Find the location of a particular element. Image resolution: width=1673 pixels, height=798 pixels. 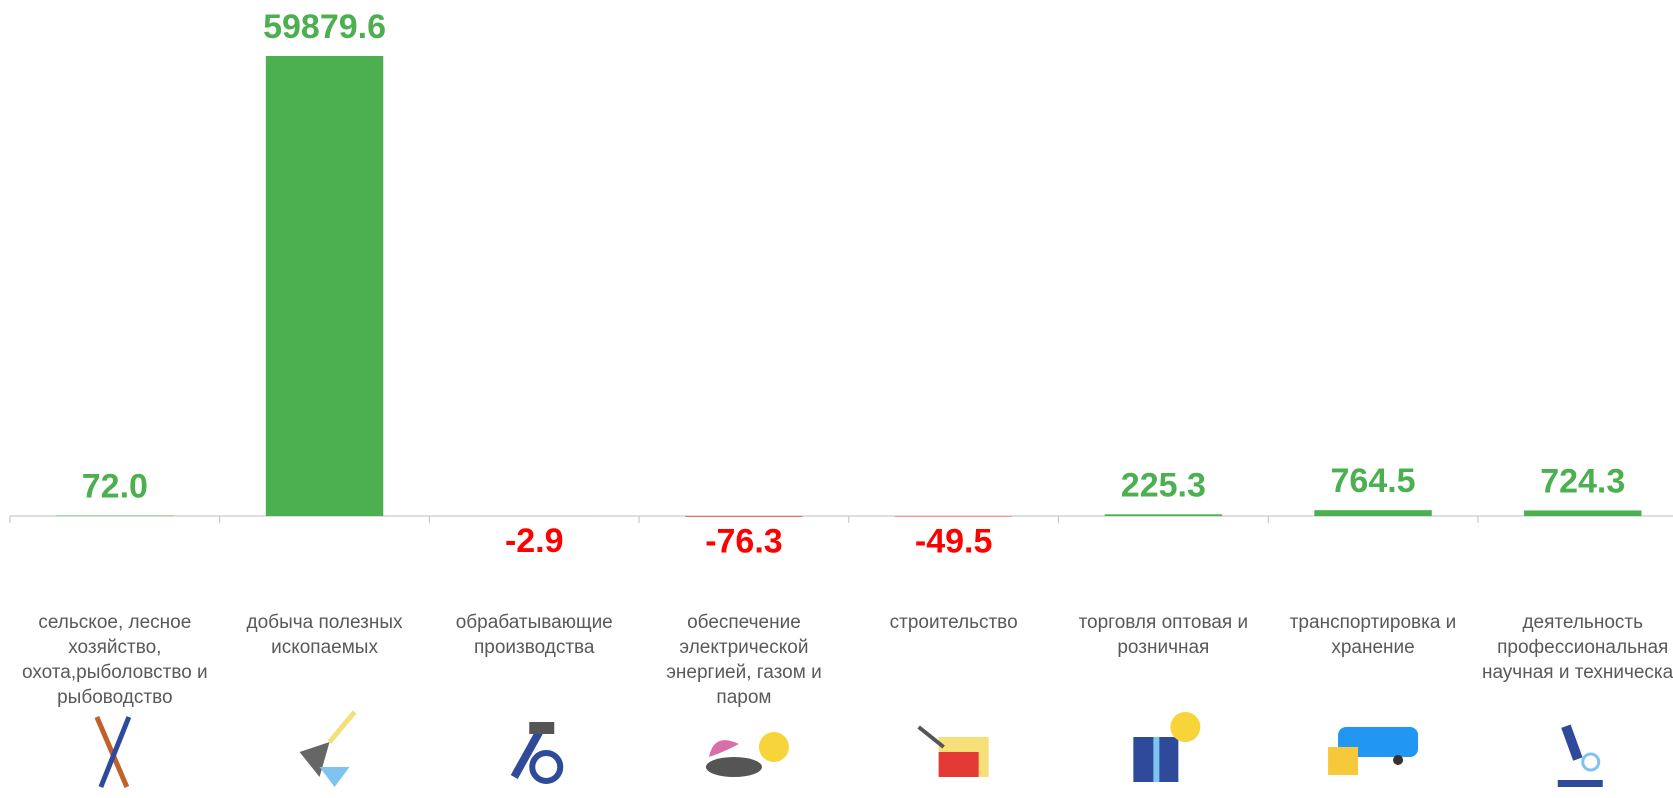

category-label: транспортировка и хранение is located at coordinates (1373, 635).